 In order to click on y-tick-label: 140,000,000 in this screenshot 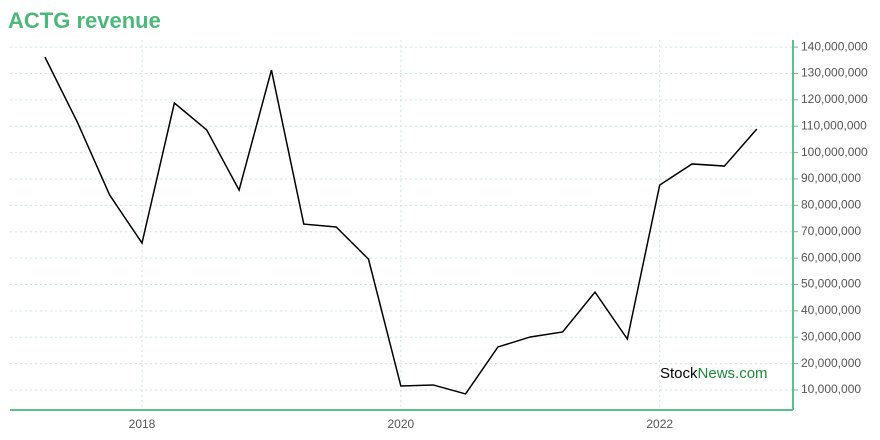, I will do `click(834, 46)`.